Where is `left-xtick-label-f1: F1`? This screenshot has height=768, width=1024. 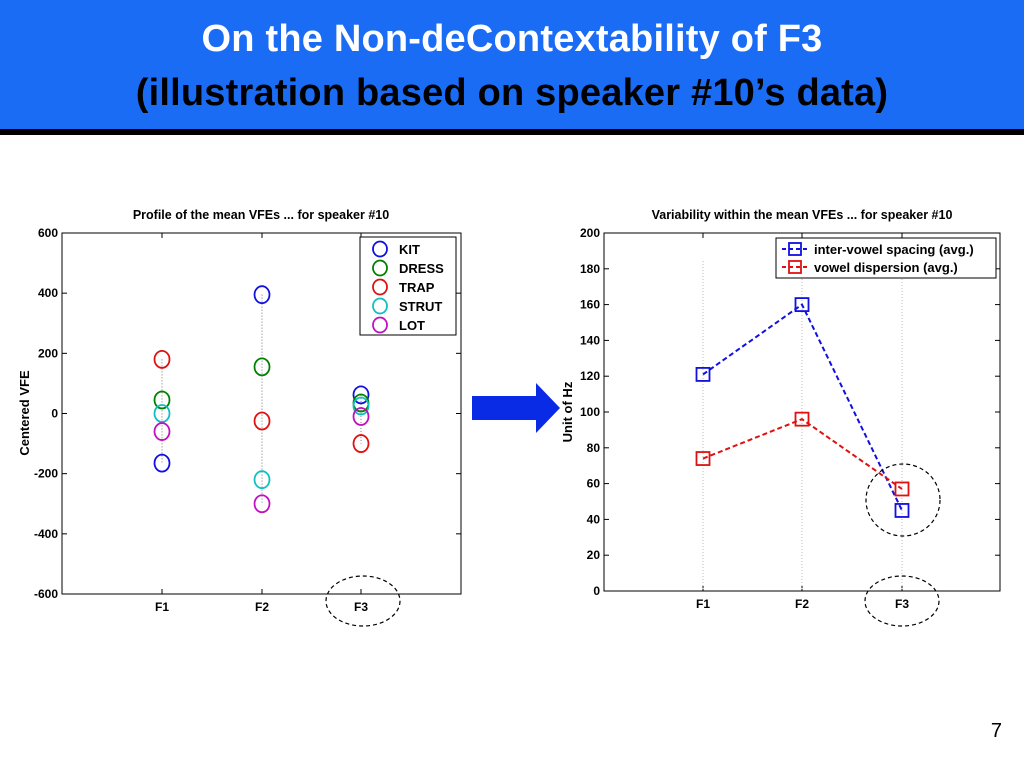
left-xtick-label-f1: F1 is located at coordinates (162, 607).